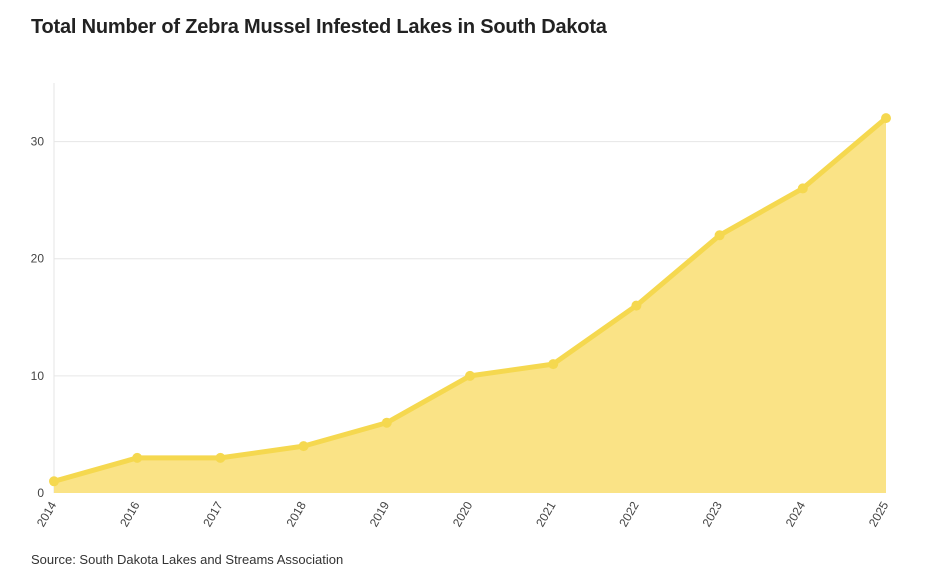  I want to click on x-tick-label: 2019, so click(380, 514).